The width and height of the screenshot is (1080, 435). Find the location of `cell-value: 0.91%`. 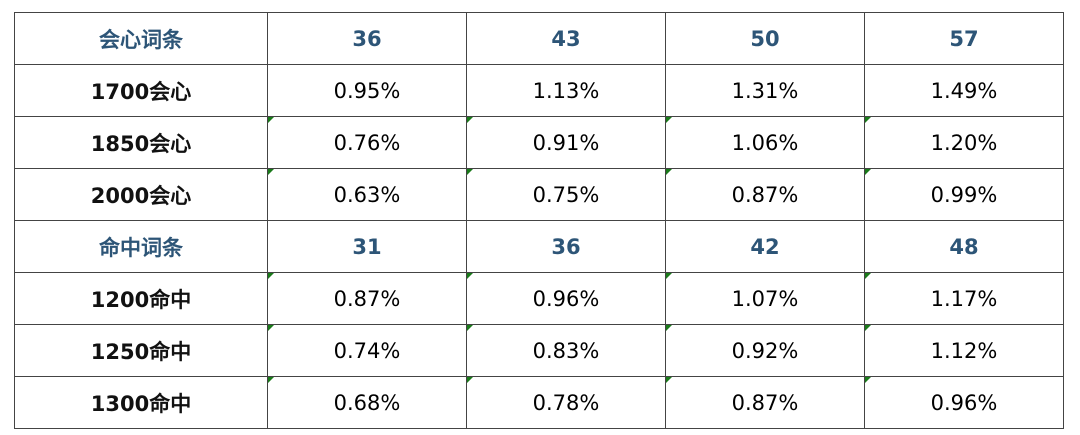

cell-value: 0.91% is located at coordinates (566, 142).